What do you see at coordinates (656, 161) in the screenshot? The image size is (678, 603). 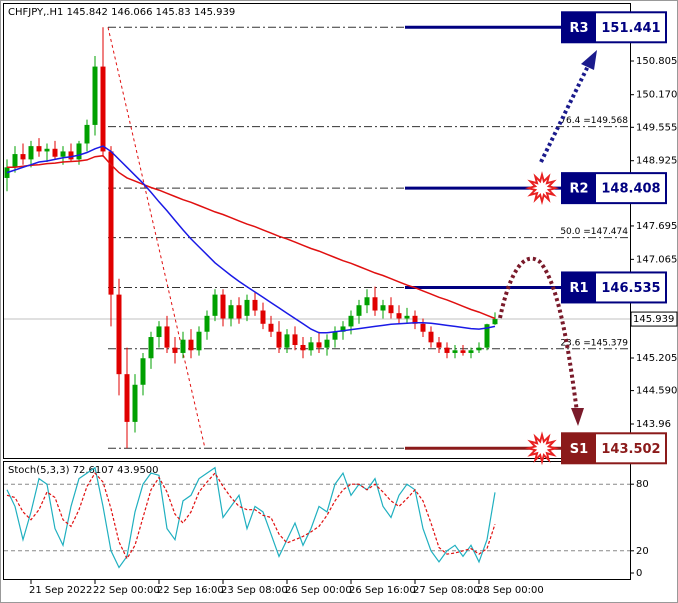 I see `y-tick-label: 148.925` at bounding box center [656, 161].